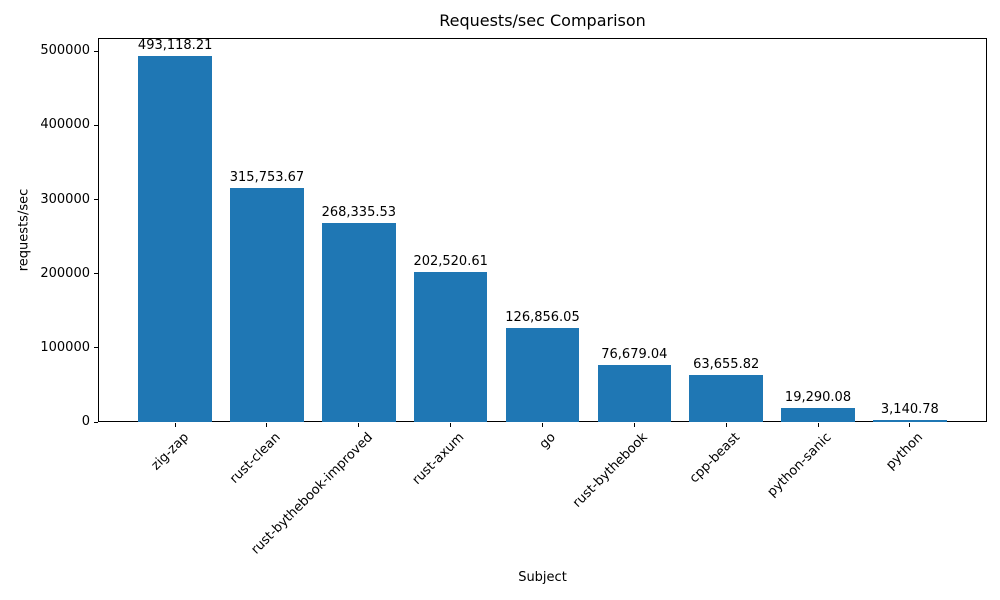 This screenshot has height=600, width=1000. What do you see at coordinates (905, 451) in the screenshot?
I see `x-tick-label-text: python` at bounding box center [905, 451].